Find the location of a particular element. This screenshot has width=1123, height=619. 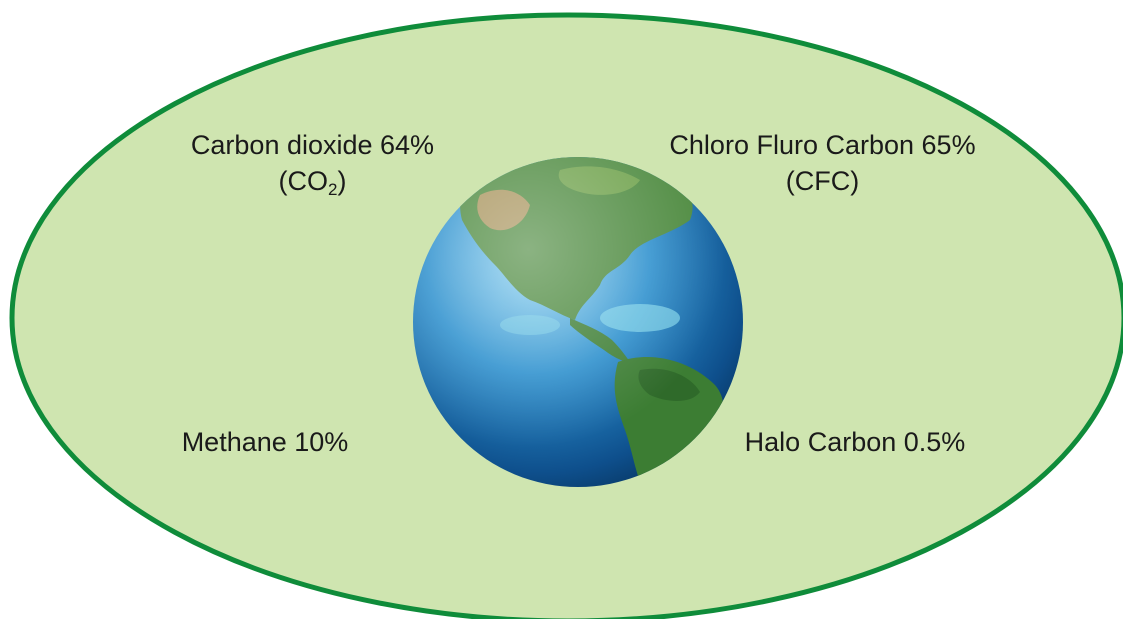

halo-carbon-name: Halo Carbon 0.5% is located at coordinates (855, 442).